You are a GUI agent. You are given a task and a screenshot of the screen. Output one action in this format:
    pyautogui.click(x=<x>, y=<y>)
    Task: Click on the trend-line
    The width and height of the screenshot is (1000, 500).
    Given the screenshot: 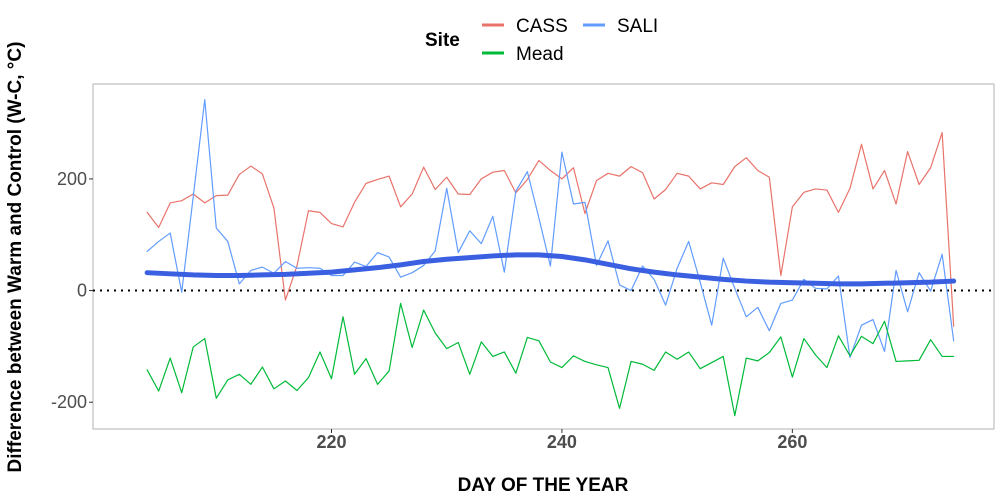 What is the action you would take?
    pyautogui.click(x=550, y=269)
    